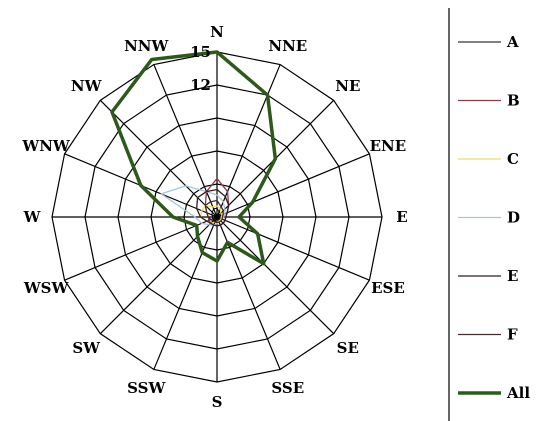 The width and height of the screenshot is (541, 421). Describe the element at coordinates (146, 46) in the screenshot. I see `direction-label-nnw: NNW` at that location.